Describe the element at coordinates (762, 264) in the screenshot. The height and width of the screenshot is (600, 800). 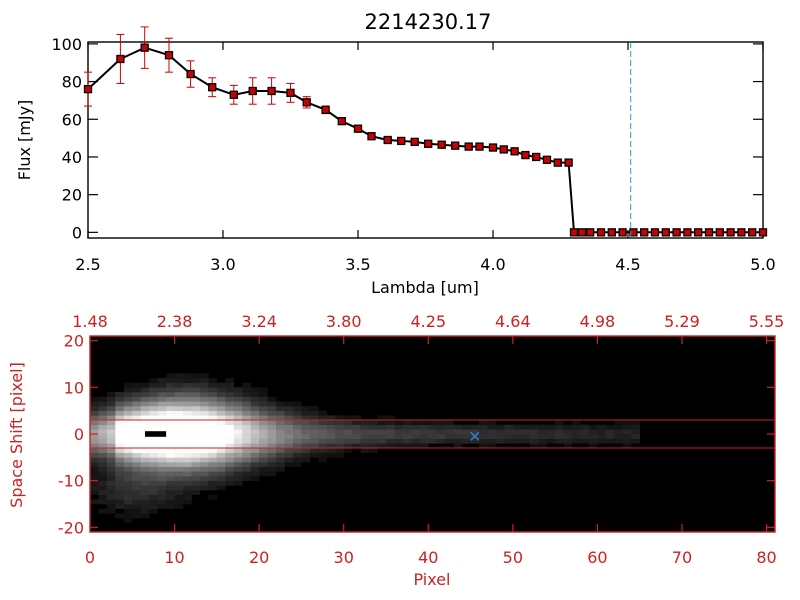
I see `spectrum-x-tick-label: 5.0` at that location.